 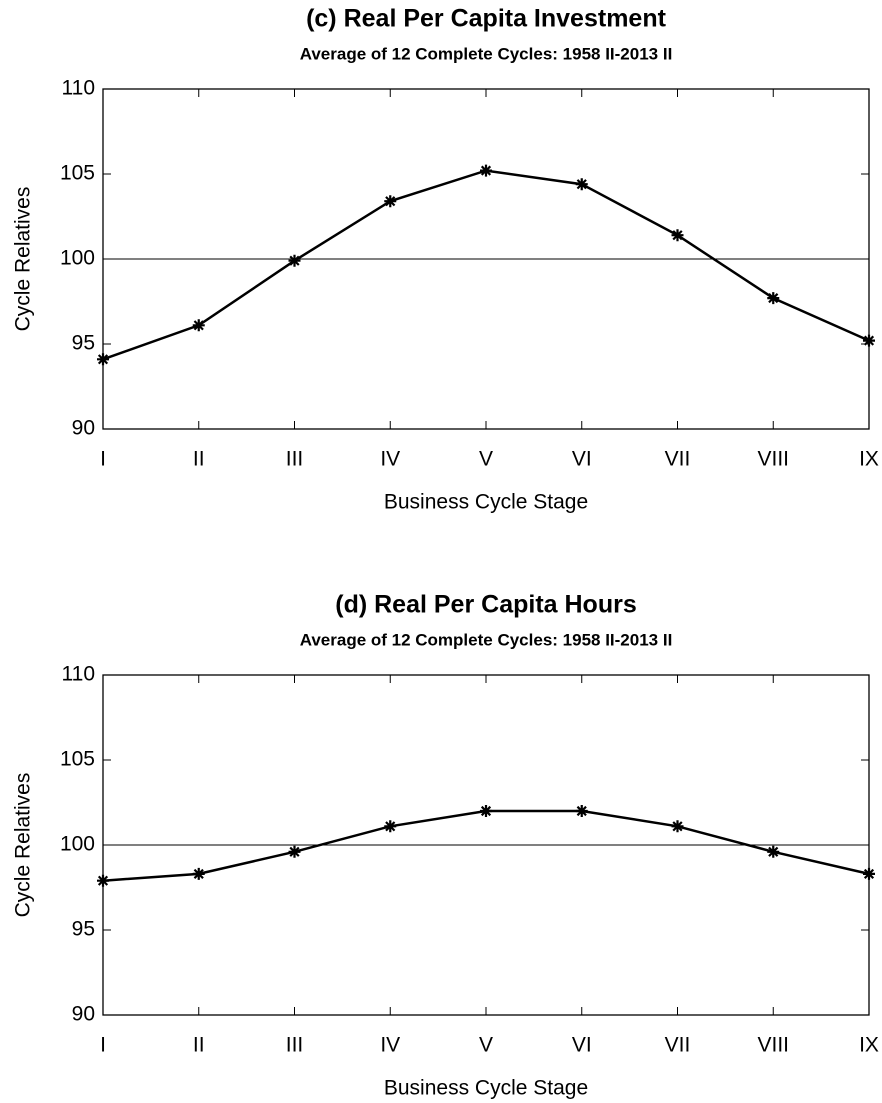 What do you see at coordinates (486, 19) in the screenshot?
I see `chart-title: (c) Real Per Capita Investment` at bounding box center [486, 19].